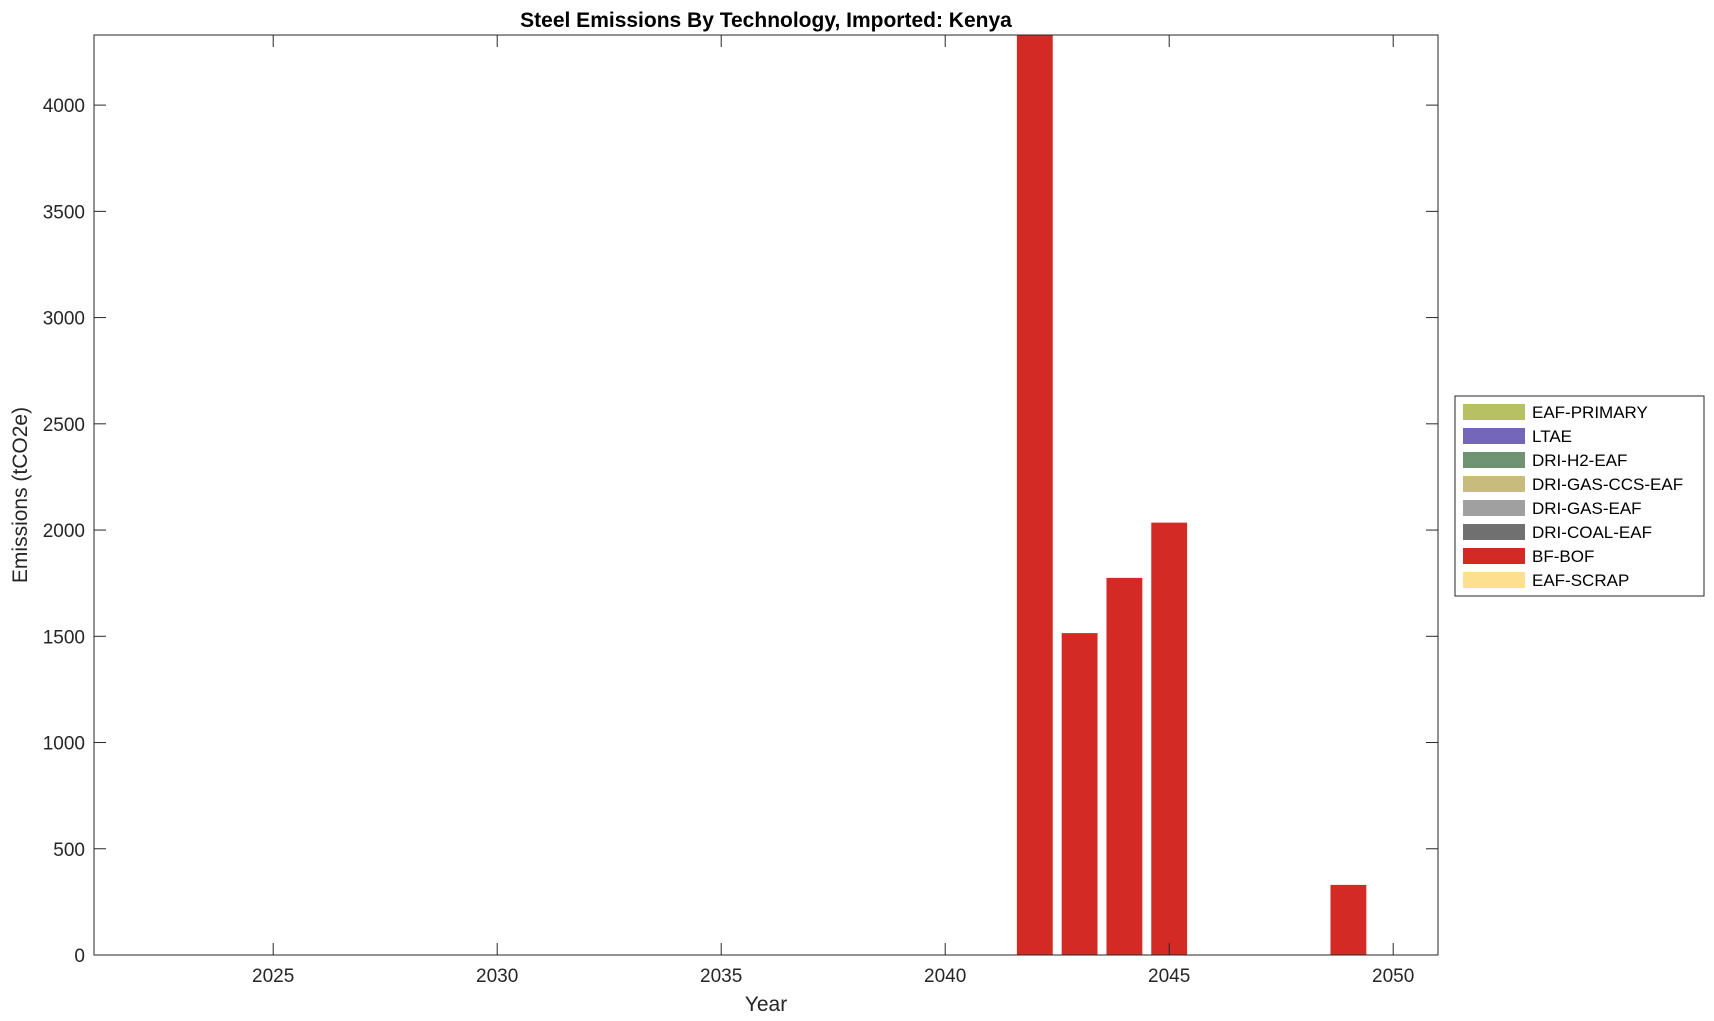 The width and height of the screenshot is (1714, 1021). I want to click on y-tick-label: 3000, so click(64, 319).